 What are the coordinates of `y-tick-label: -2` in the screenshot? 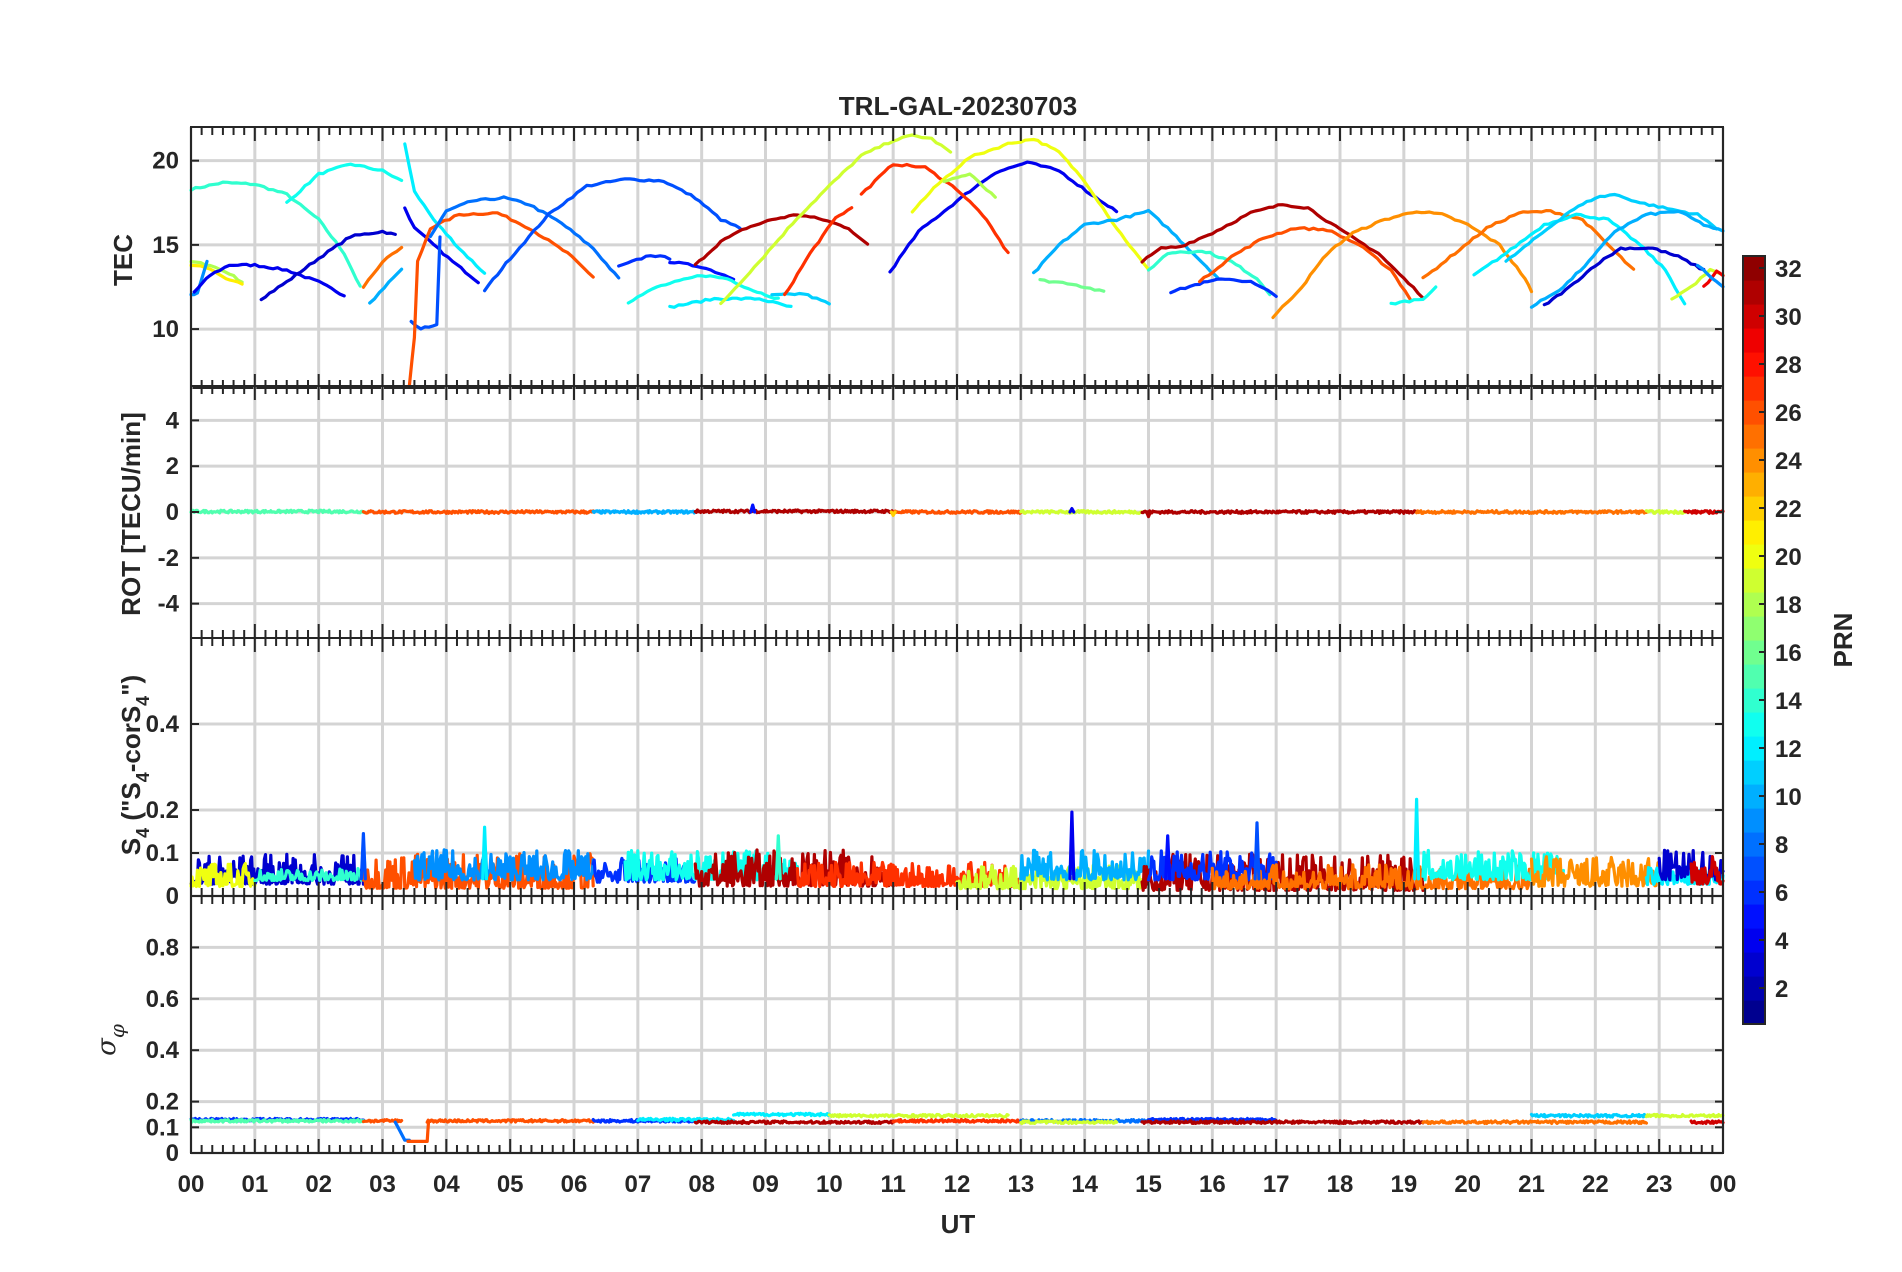 It's located at (168, 558).